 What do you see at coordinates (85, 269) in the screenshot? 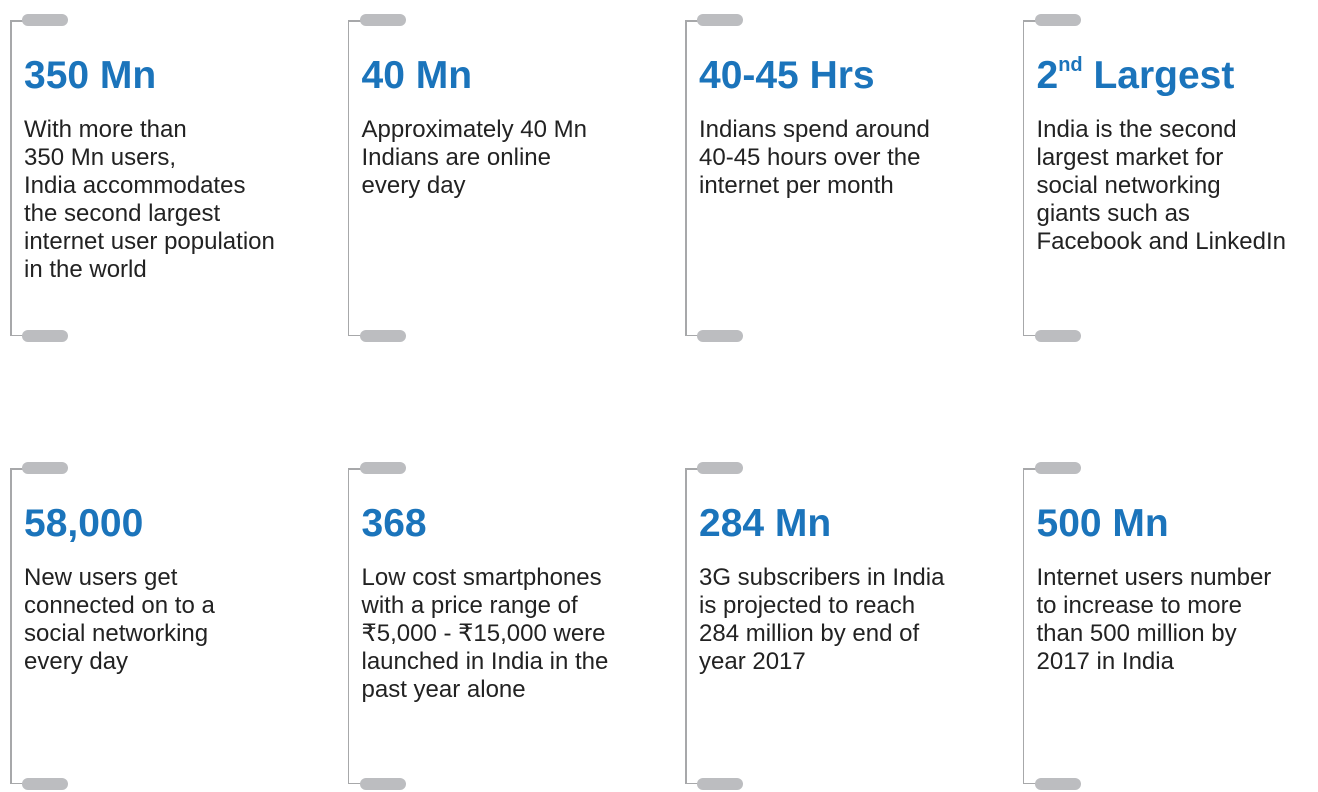
I see `description-line: in the world` at bounding box center [85, 269].